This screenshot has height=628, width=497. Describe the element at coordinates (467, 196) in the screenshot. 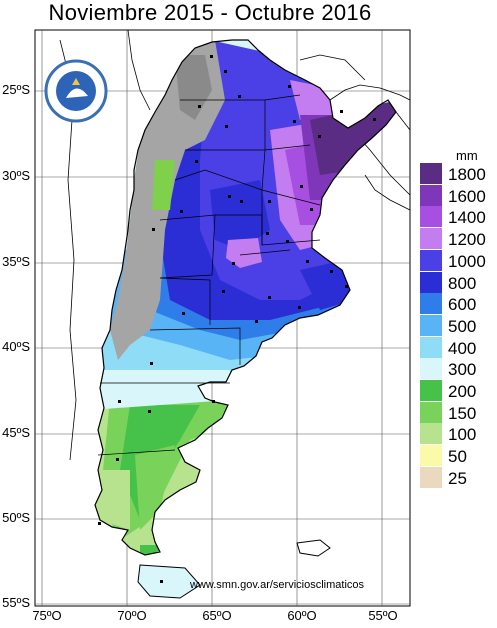

I see `legend-label: 1600` at that location.